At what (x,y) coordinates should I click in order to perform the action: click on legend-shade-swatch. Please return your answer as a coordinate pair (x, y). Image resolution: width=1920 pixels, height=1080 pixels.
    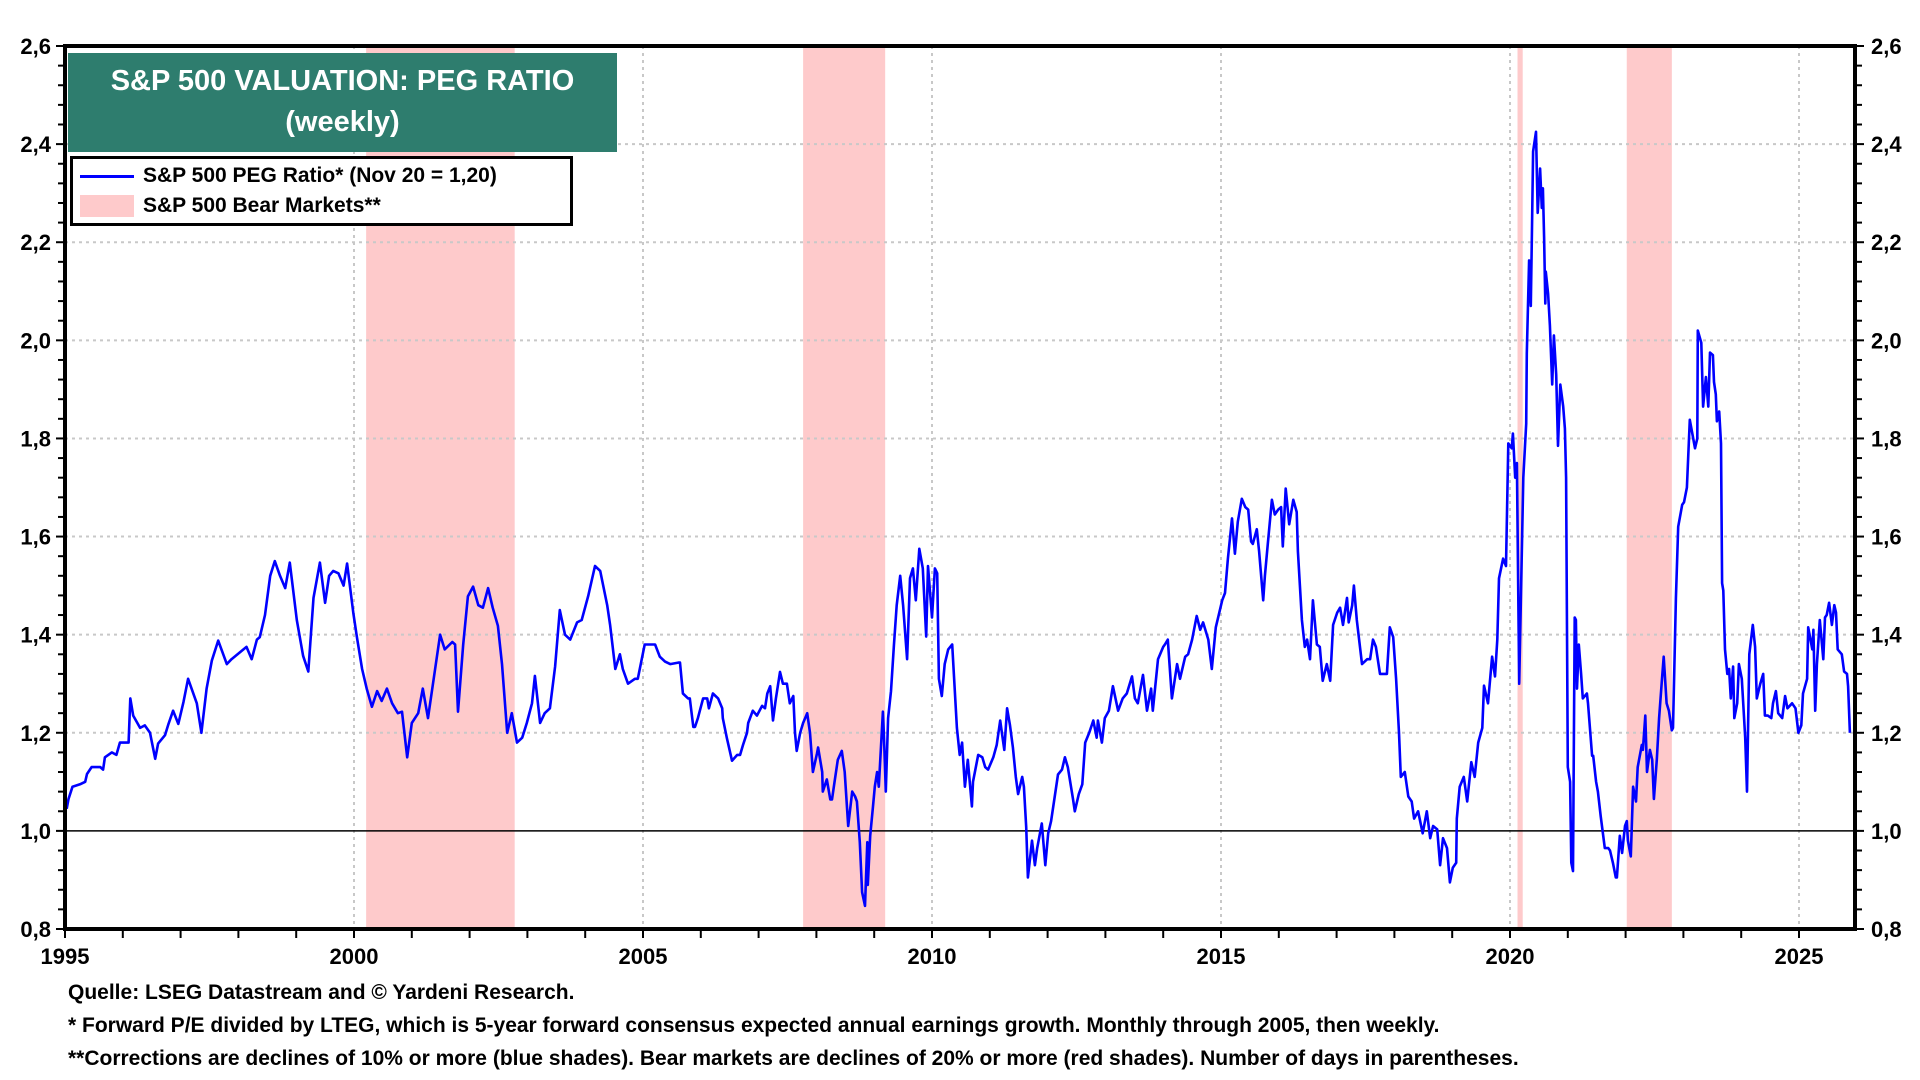
    Looking at the image, I should click on (107, 206).